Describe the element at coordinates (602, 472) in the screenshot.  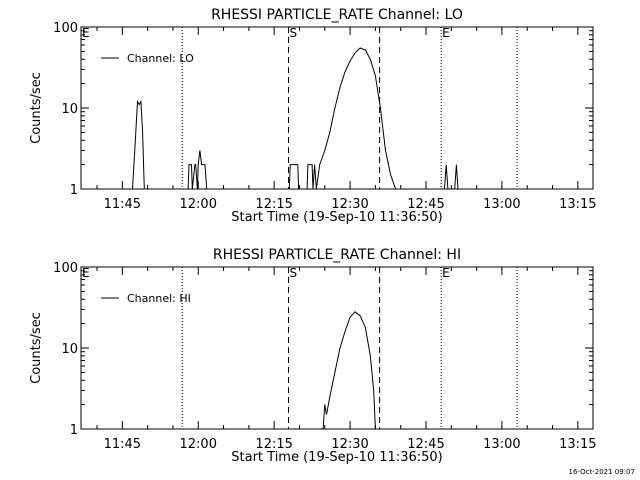
I see `timestamp-label: 16-Oct-2021 09:07` at that location.